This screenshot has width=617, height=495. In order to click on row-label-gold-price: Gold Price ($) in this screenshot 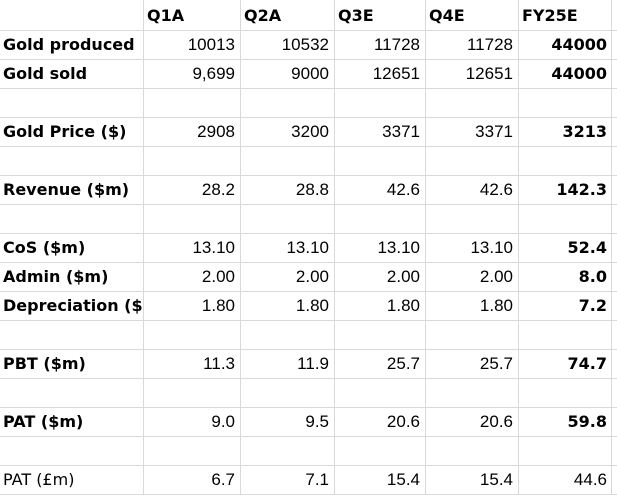, I will do `click(65, 131)`.